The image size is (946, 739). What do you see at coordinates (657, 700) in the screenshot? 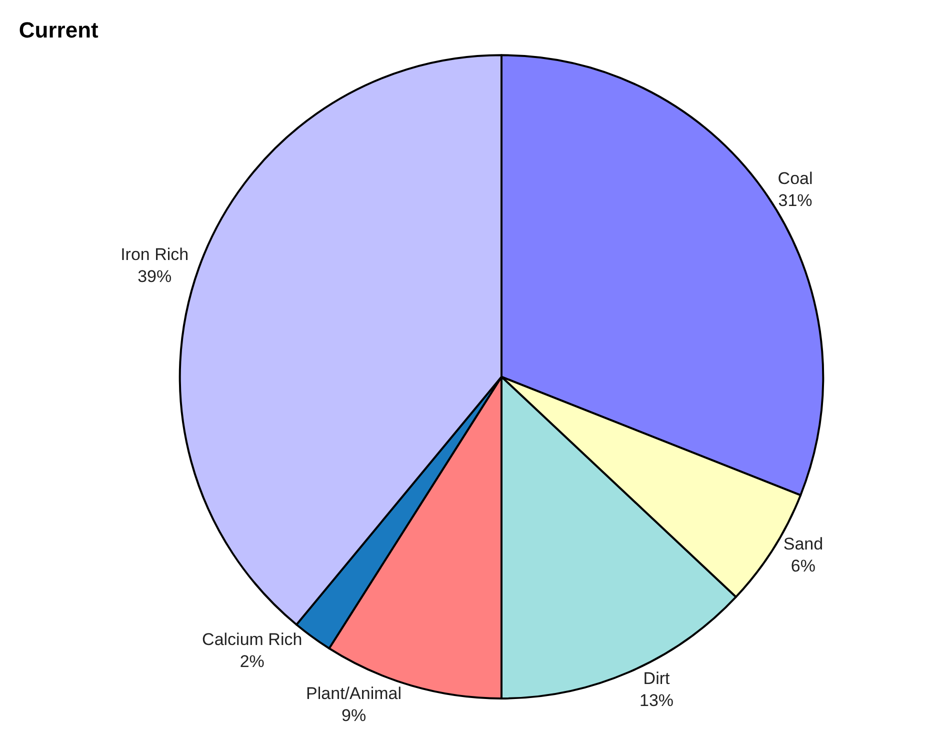
I see `data-label: 13%` at bounding box center [657, 700].